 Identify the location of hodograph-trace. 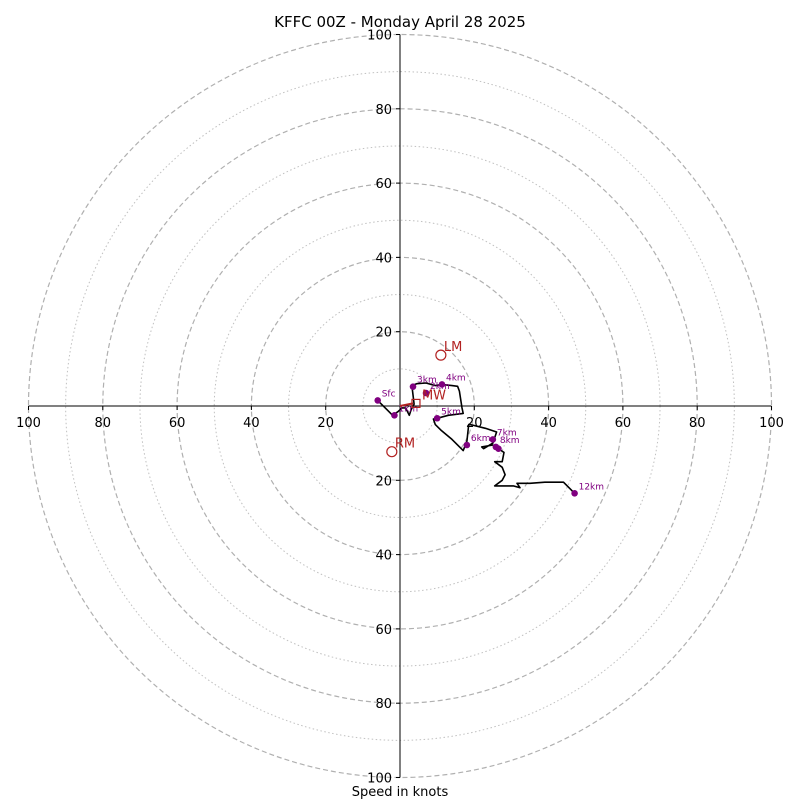
(476, 438).